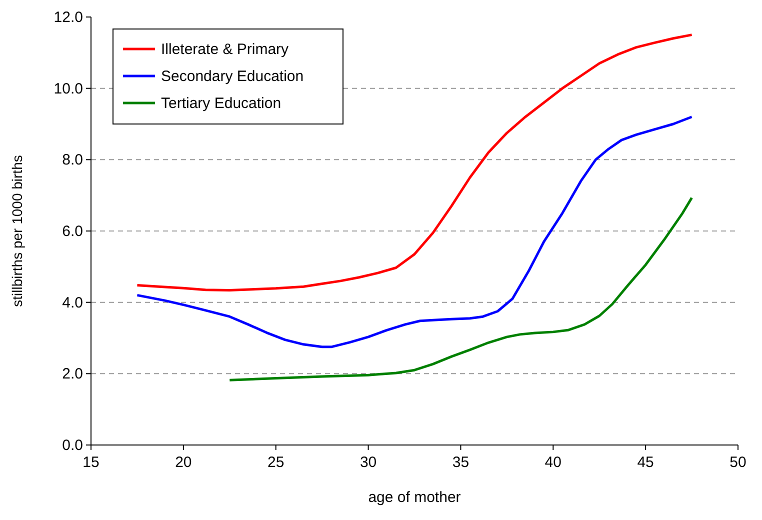 Image resolution: width=762 pixels, height=520 pixels. What do you see at coordinates (553, 462) in the screenshot?
I see `x-tick-label: 40` at bounding box center [553, 462].